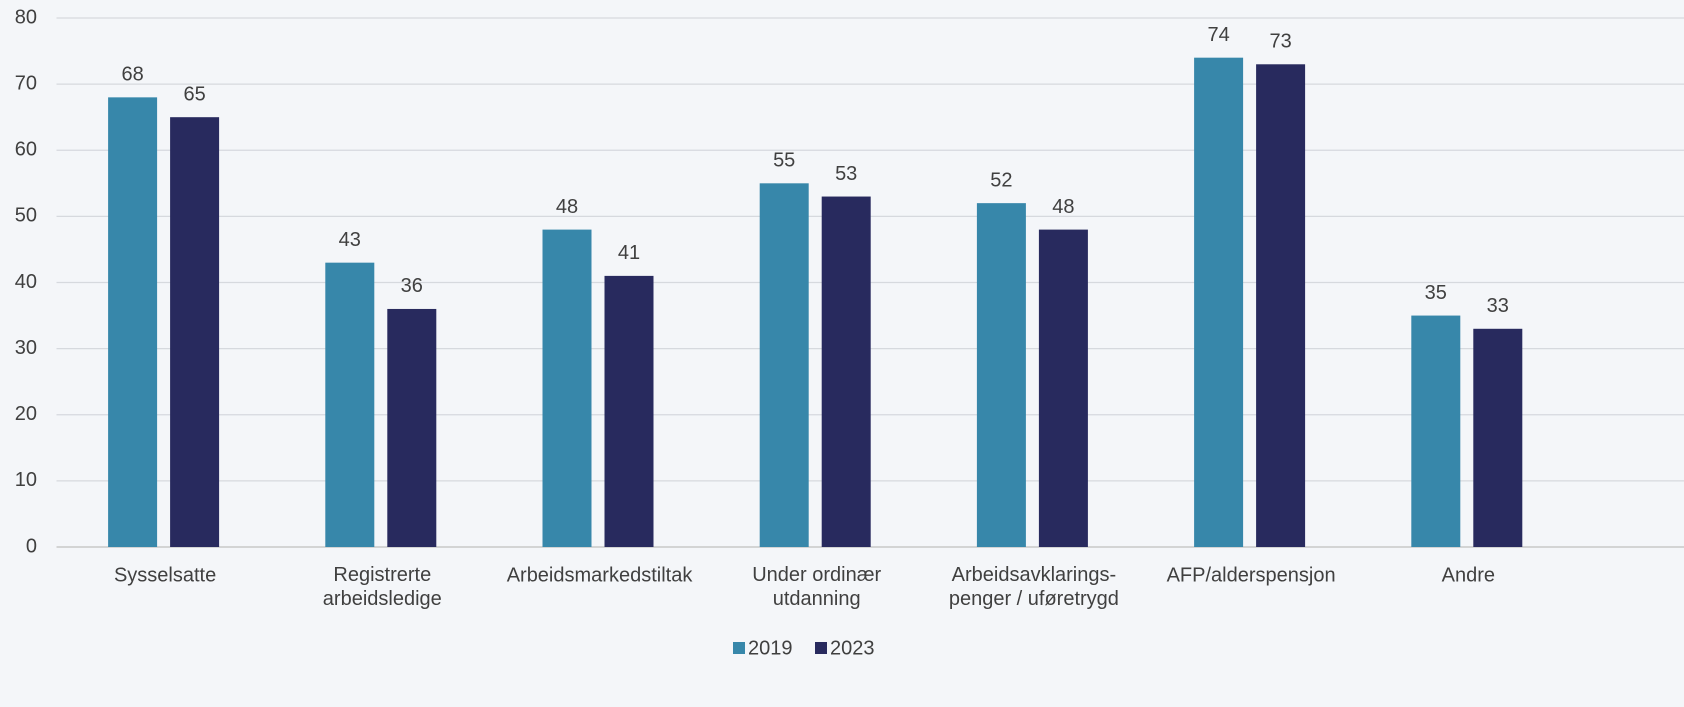  What do you see at coordinates (770, 648) in the screenshot?
I see `legend-label: 2019` at bounding box center [770, 648].